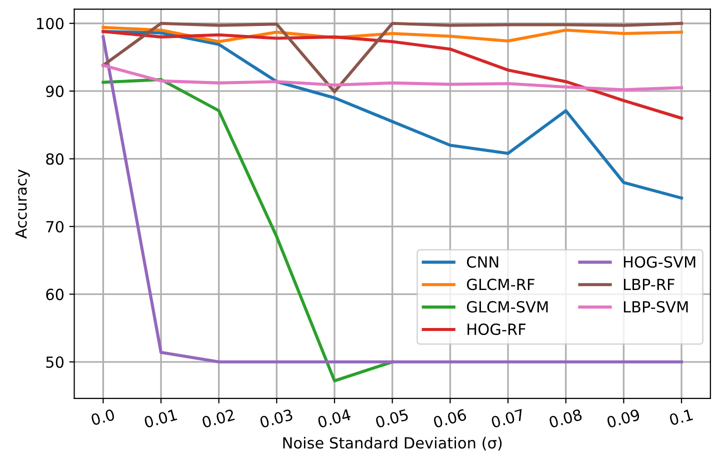 The width and height of the screenshot is (714, 458). I want to click on x-tick-label: 0.03, so click(276, 418).